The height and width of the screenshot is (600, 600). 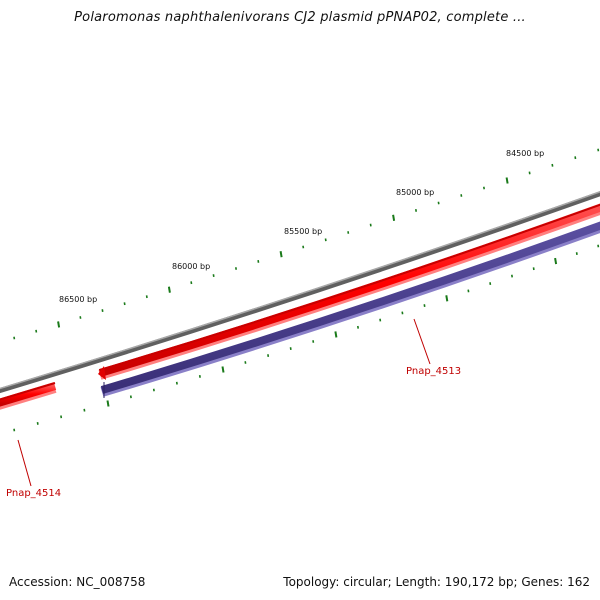 I want to click on ruler-label-86500: 86500 bp, so click(x=78, y=299).